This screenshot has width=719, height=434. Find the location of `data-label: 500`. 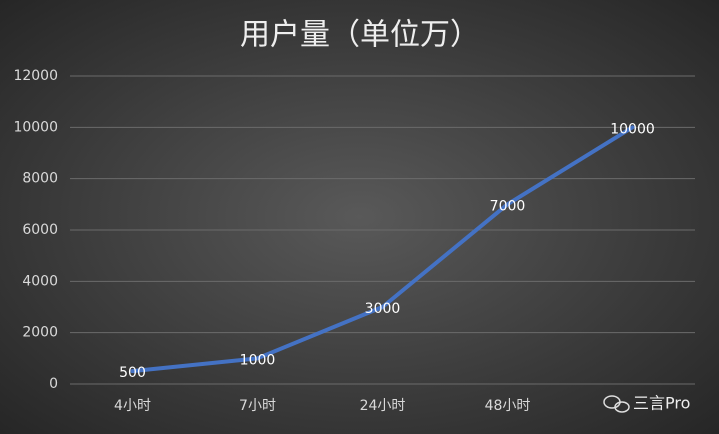

data-label: 500 is located at coordinates (132, 373).